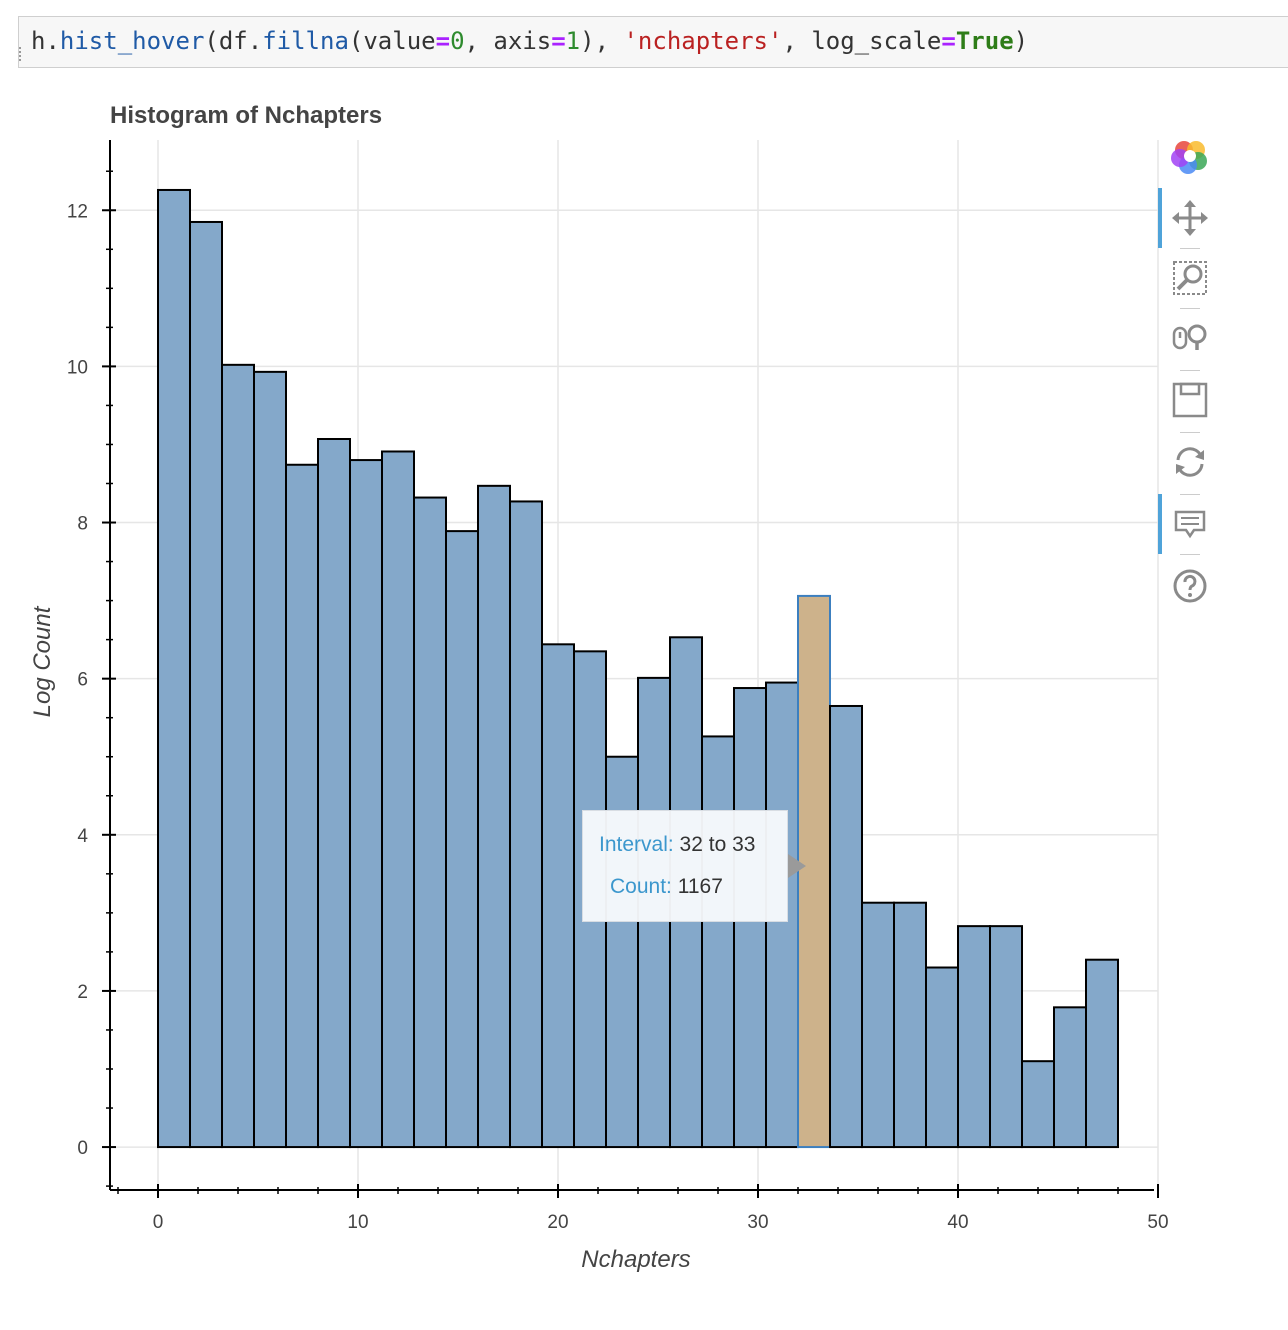 Image resolution: width=1288 pixels, height=1330 pixels. Describe the element at coordinates (233, 41) in the screenshot. I see `code-token: (df.` at that location.